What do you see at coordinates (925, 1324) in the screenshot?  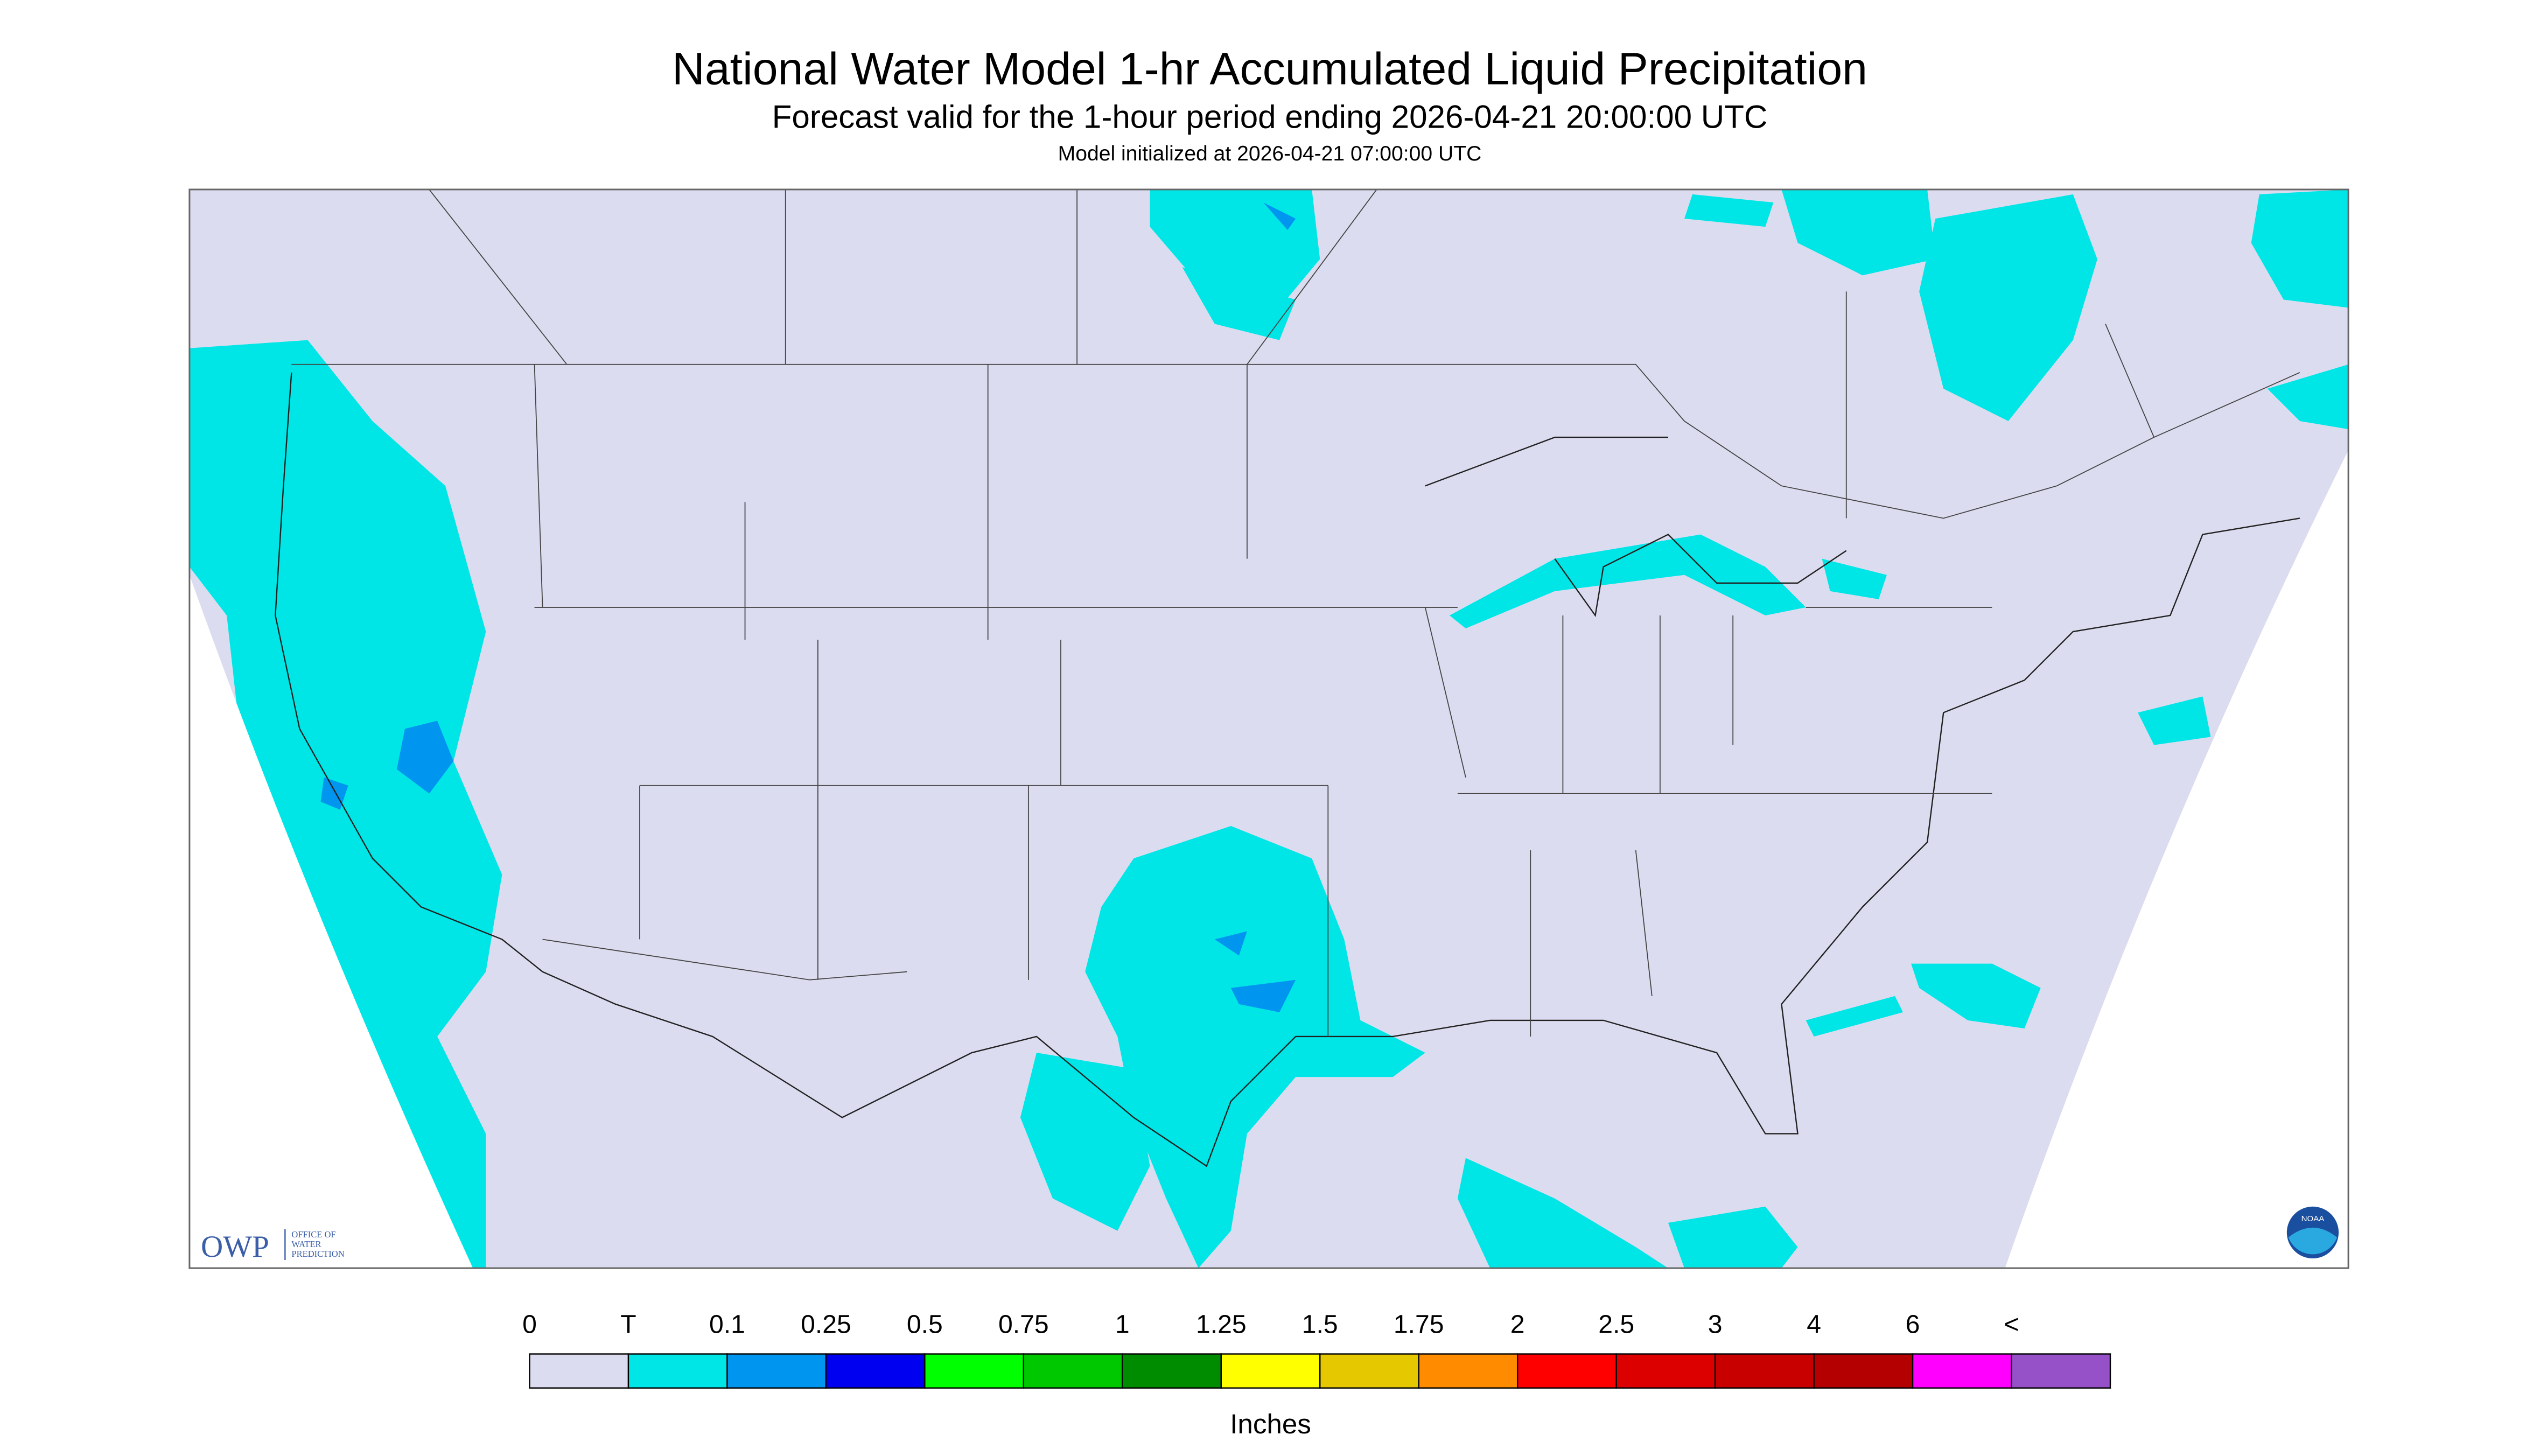 I see `legend-label: 0.5` at bounding box center [925, 1324].